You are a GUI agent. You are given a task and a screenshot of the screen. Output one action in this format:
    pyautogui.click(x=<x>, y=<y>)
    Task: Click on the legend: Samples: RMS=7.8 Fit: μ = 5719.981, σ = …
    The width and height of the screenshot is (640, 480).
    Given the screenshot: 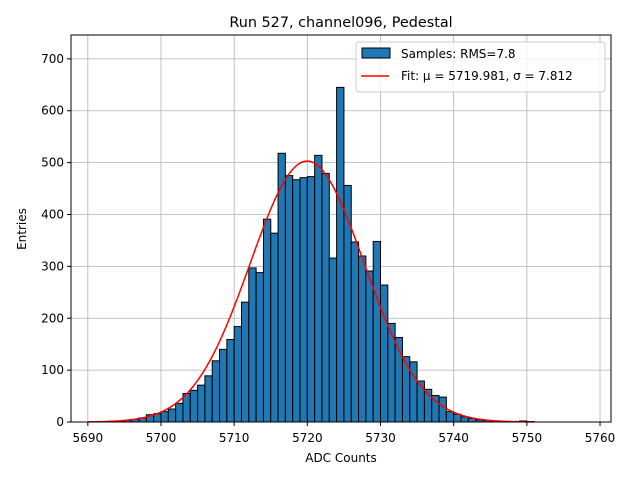 What is the action you would take?
    pyautogui.click(x=480, y=67)
    